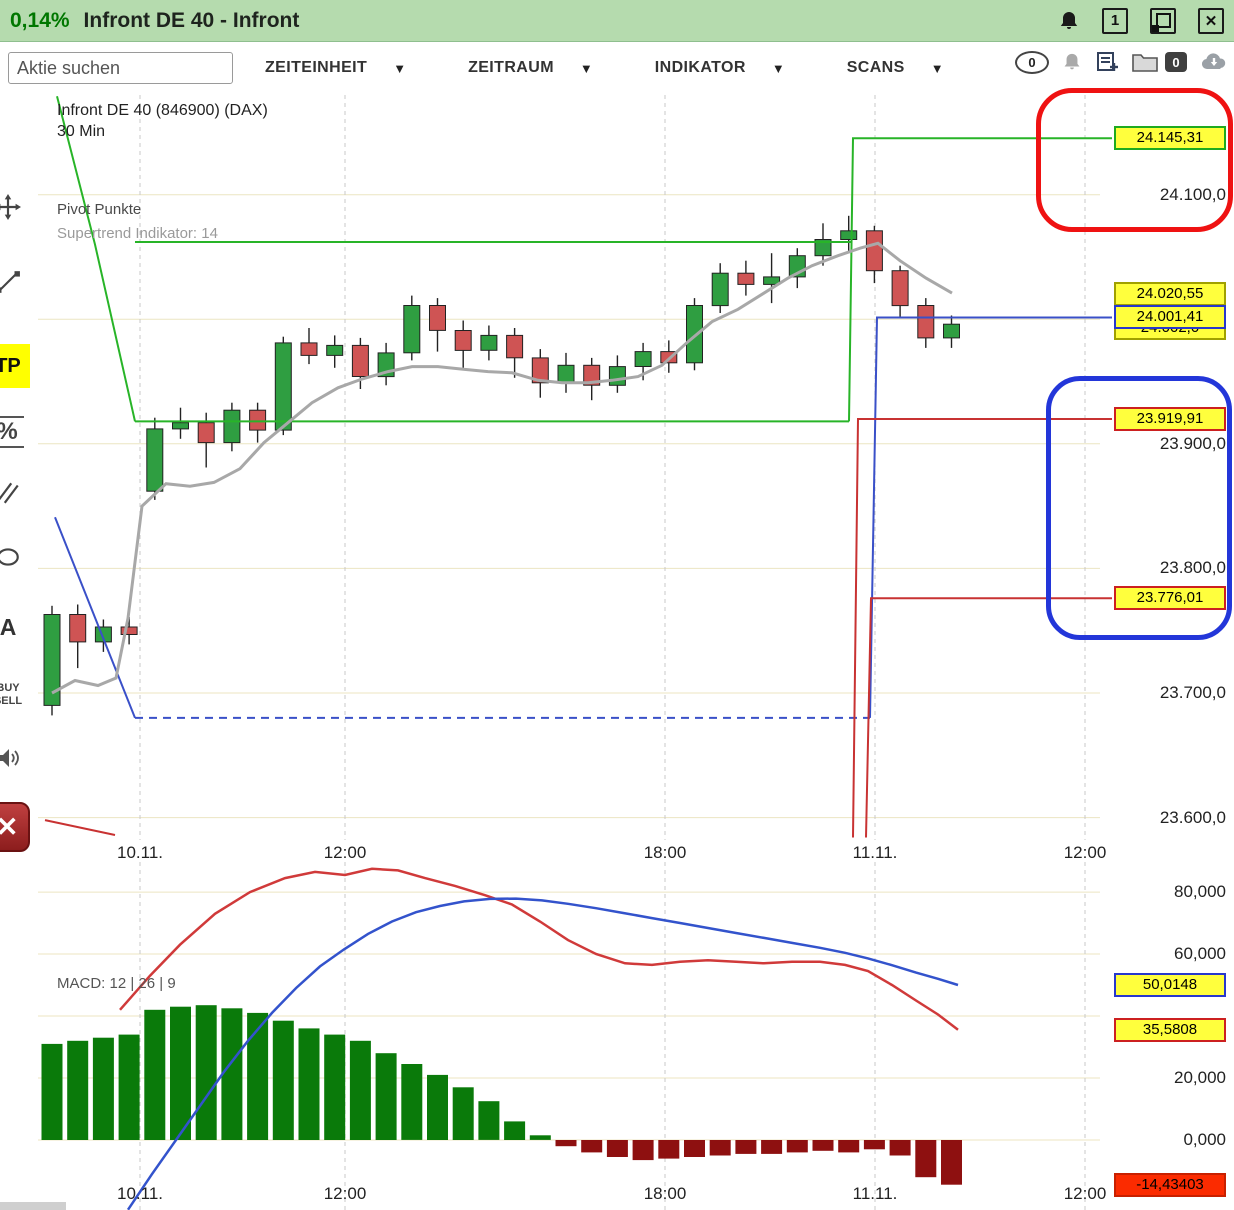 The height and width of the screenshot is (1210, 1234). I want to click on close-chart-button: ✕, so click(15, 827).